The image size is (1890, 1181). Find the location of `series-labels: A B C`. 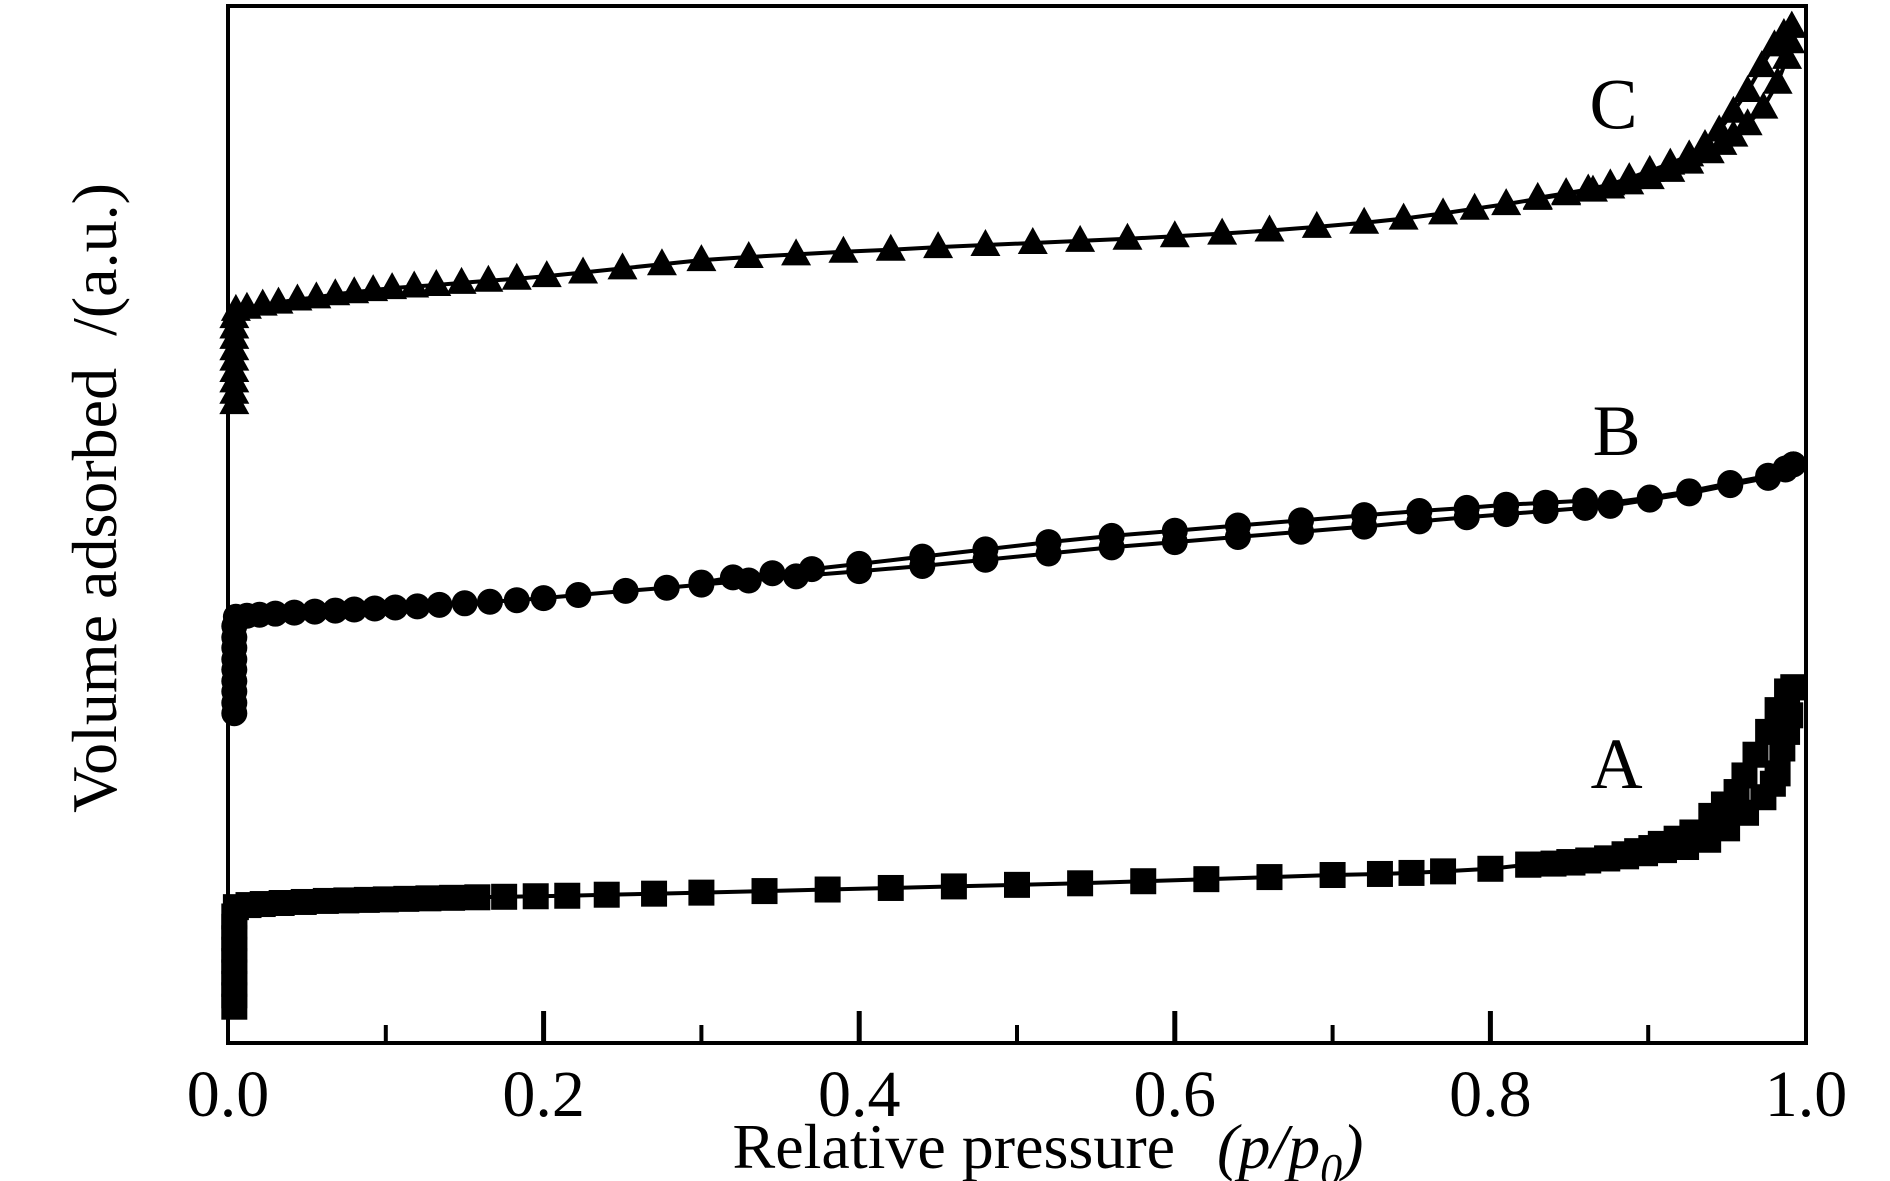

series-labels: A B C is located at coordinates (1615, 434).